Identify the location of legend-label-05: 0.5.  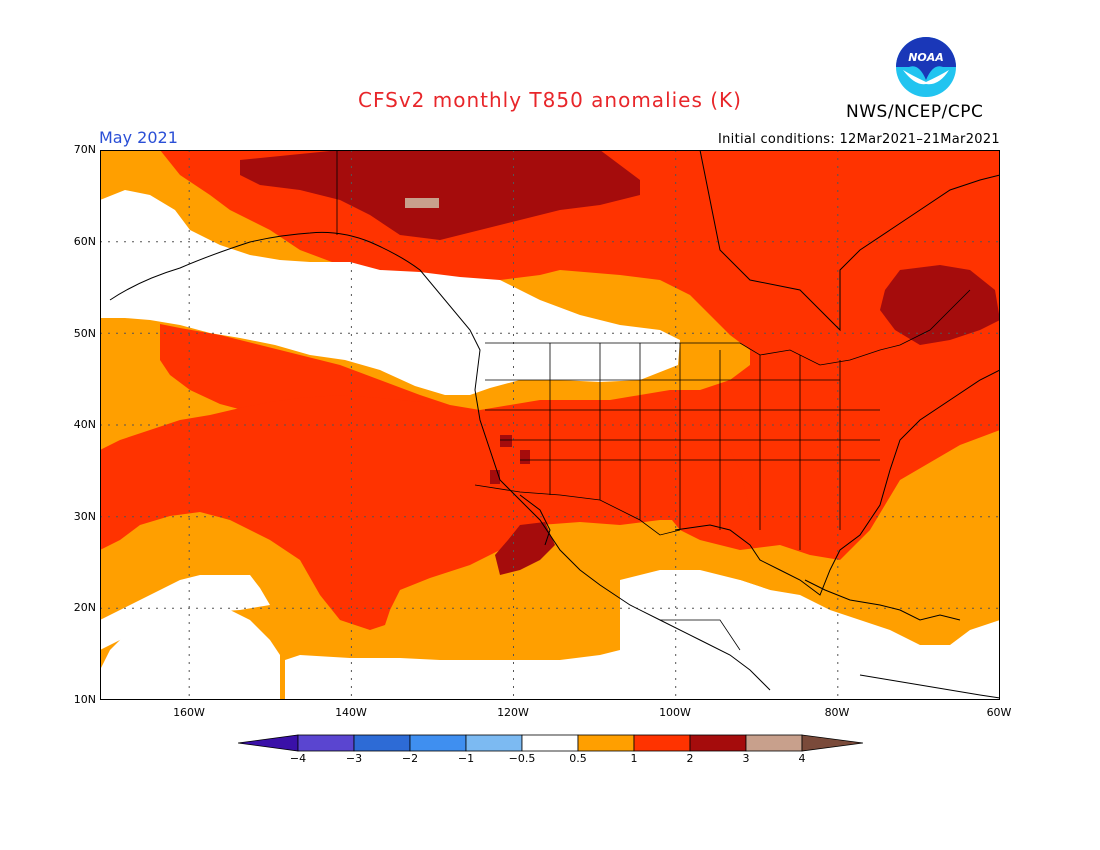
(578, 758).